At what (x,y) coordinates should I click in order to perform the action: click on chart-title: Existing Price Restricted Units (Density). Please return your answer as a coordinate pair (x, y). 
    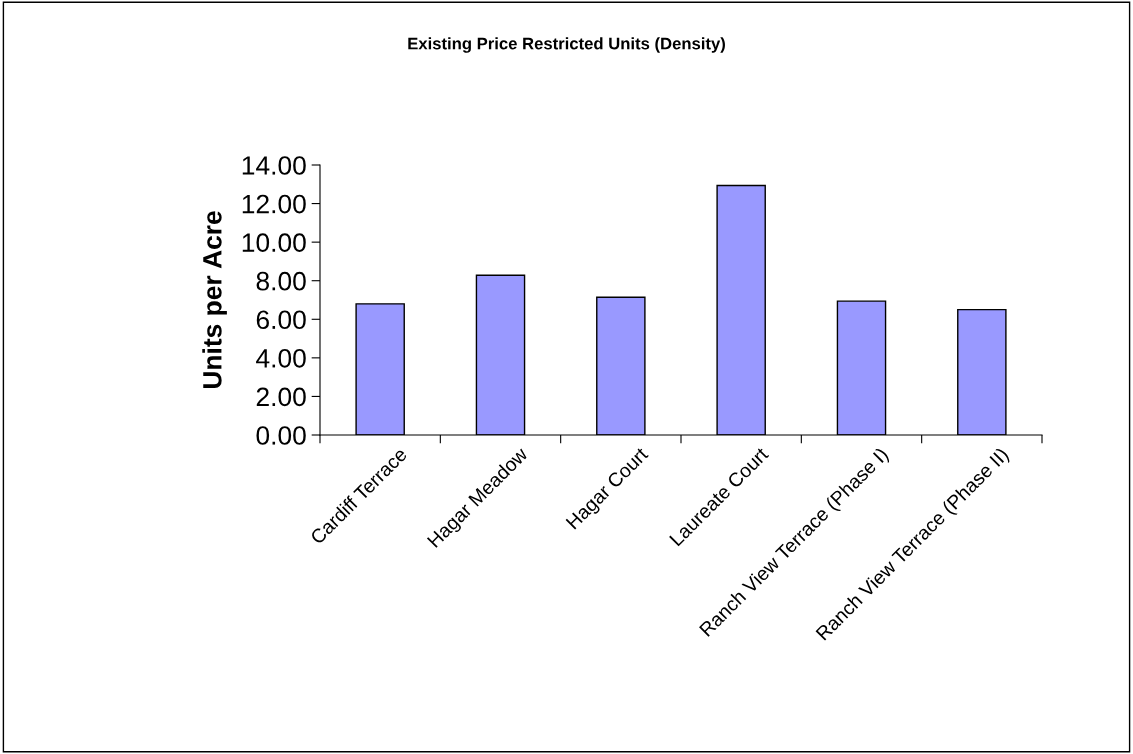
    Looking at the image, I should click on (566, 45).